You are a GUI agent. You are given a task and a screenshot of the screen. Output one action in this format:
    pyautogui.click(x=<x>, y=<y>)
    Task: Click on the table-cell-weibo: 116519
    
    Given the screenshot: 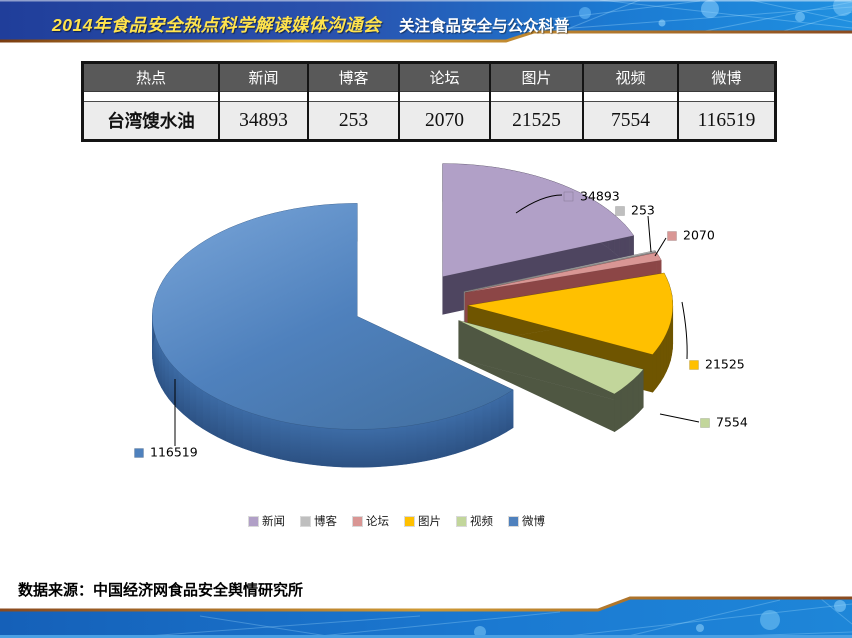 What is the action you would take?
    pyautogui.click(x=726, y=120)
    